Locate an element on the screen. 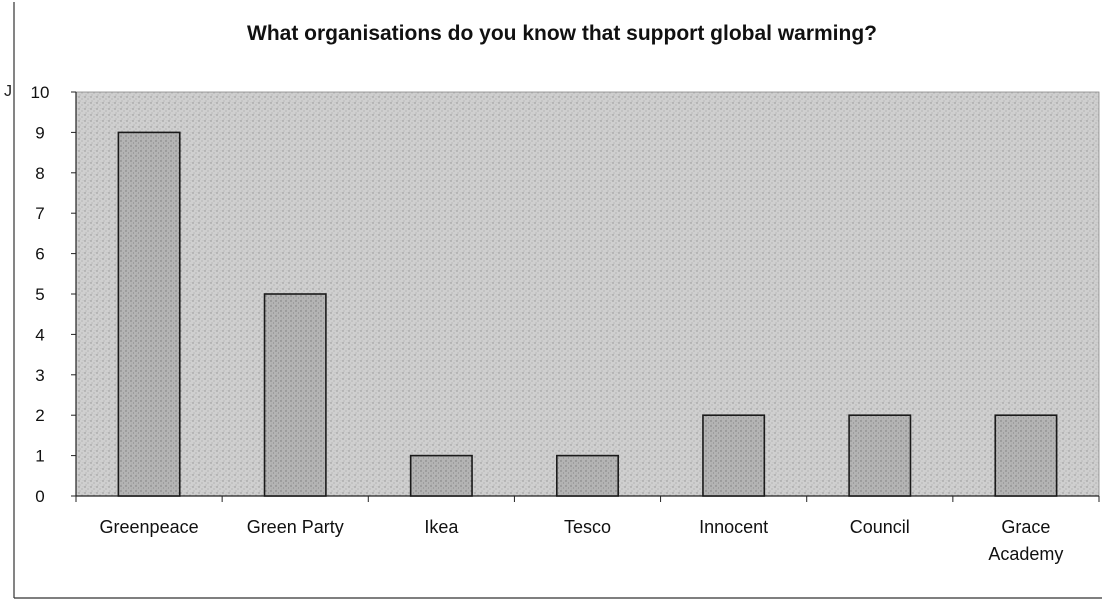 Image resolution: width=1105 pixels, height=607 pixels. y-tick-label: 1 is located at coordinates (39, 456).